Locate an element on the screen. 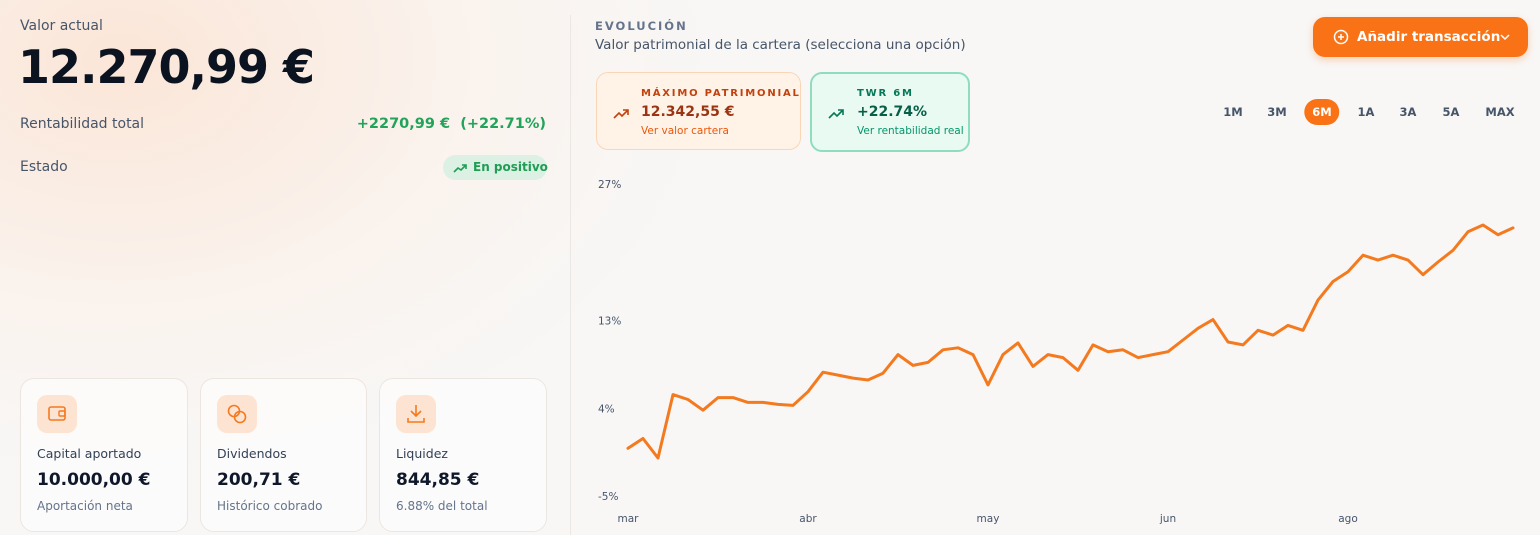  status-badge: En positivo is located at coordinates (495, 167).